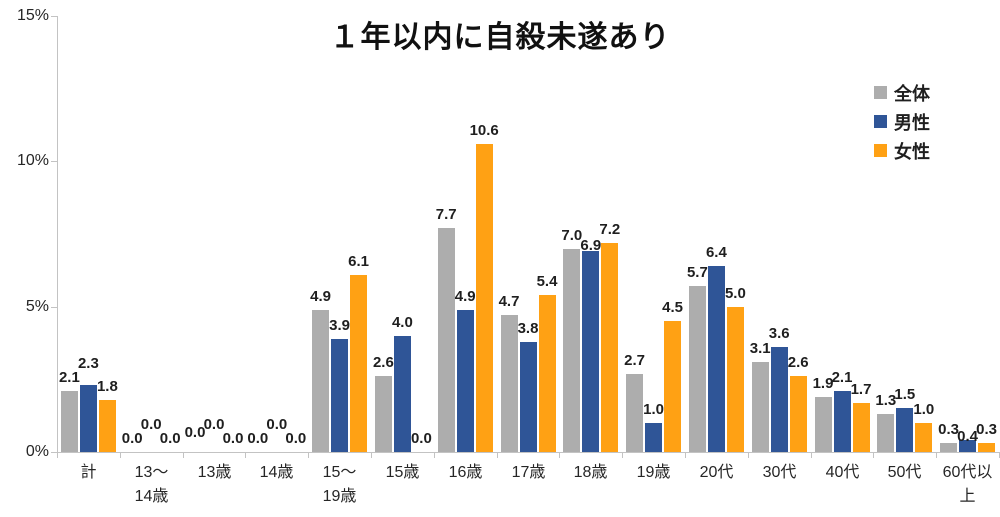  I want to click on legend-label-overall: 全体, so click(912, 93).